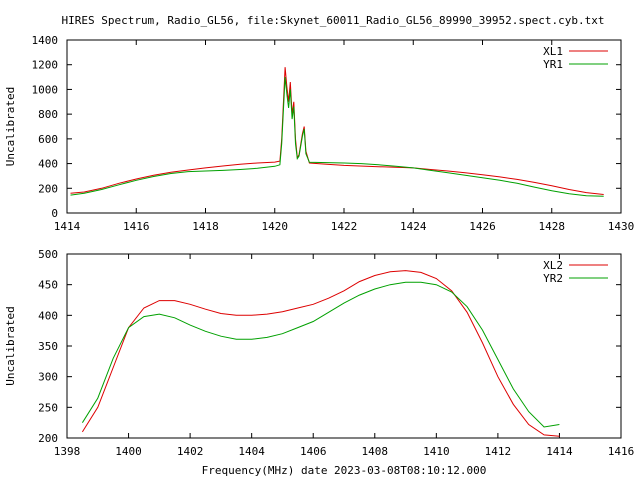 This screenshot has height=480, width=640. What do you see at coordinates (48, 139) in the screenshot?
I see `y-tick-label: 600` at bounding box center [48, 139].